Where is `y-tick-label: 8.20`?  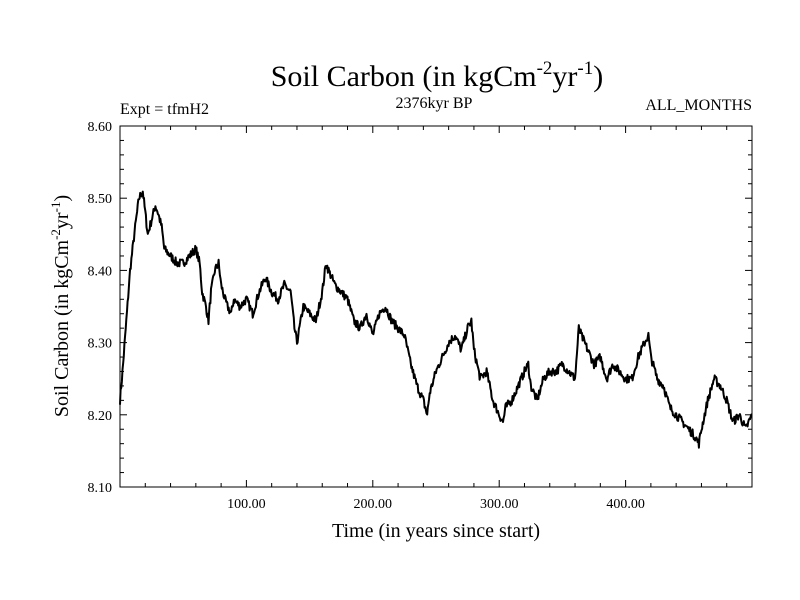
y-tick-label: 8.20 is located at coordinates (100, 416).